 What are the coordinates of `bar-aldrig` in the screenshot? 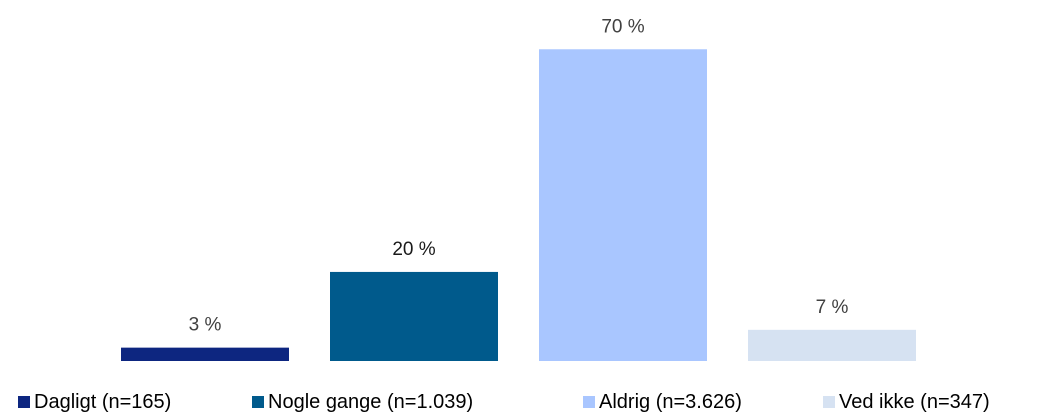 It's located at (623, 205).